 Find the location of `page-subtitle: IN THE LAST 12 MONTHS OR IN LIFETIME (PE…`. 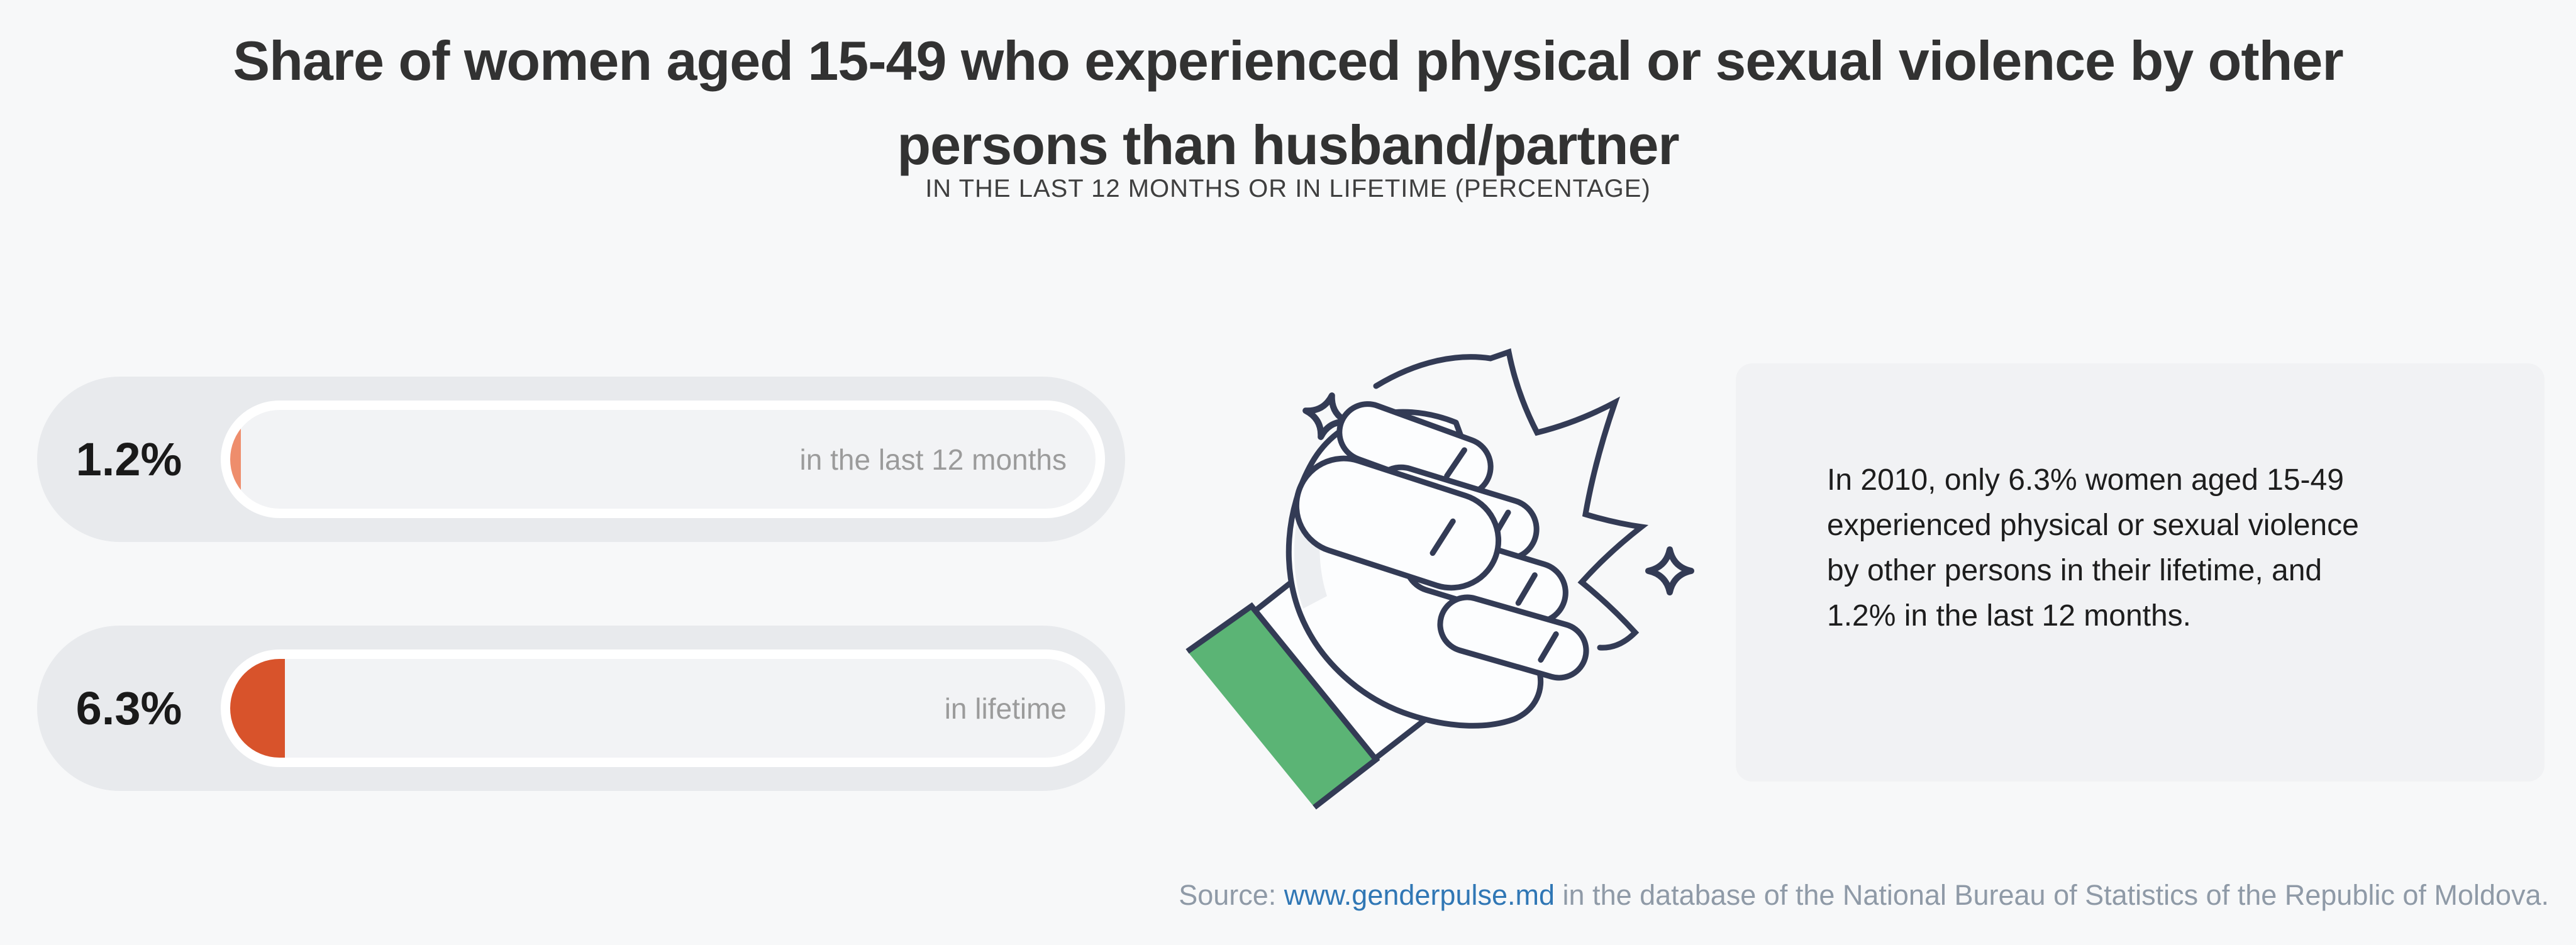

page-subtitle: IN THE LAST 12 MONTHS OR IN LIFETIME (PE… is located at coordinates (1288, 188).